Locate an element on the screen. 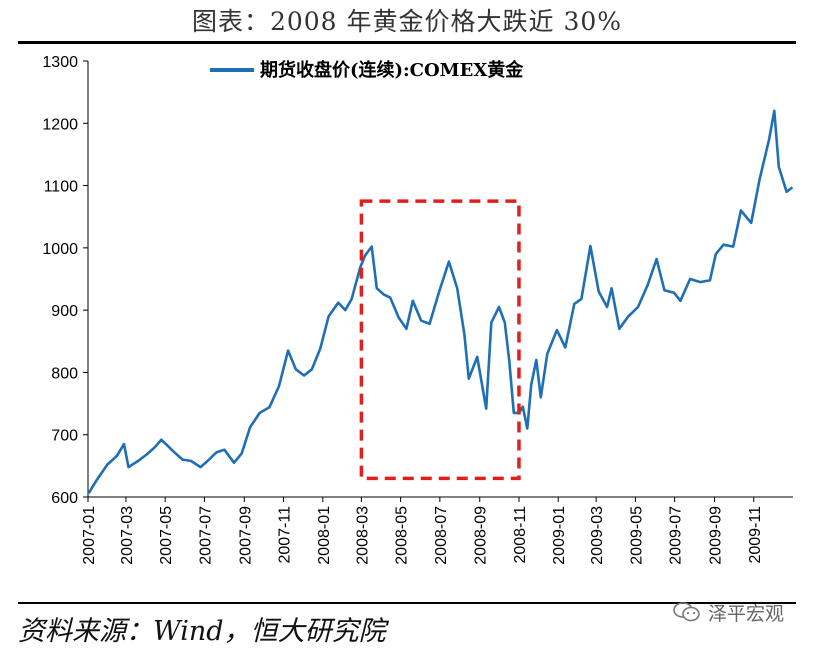  x-tick-label: 2009-11 is located at coordinates (755, 535).